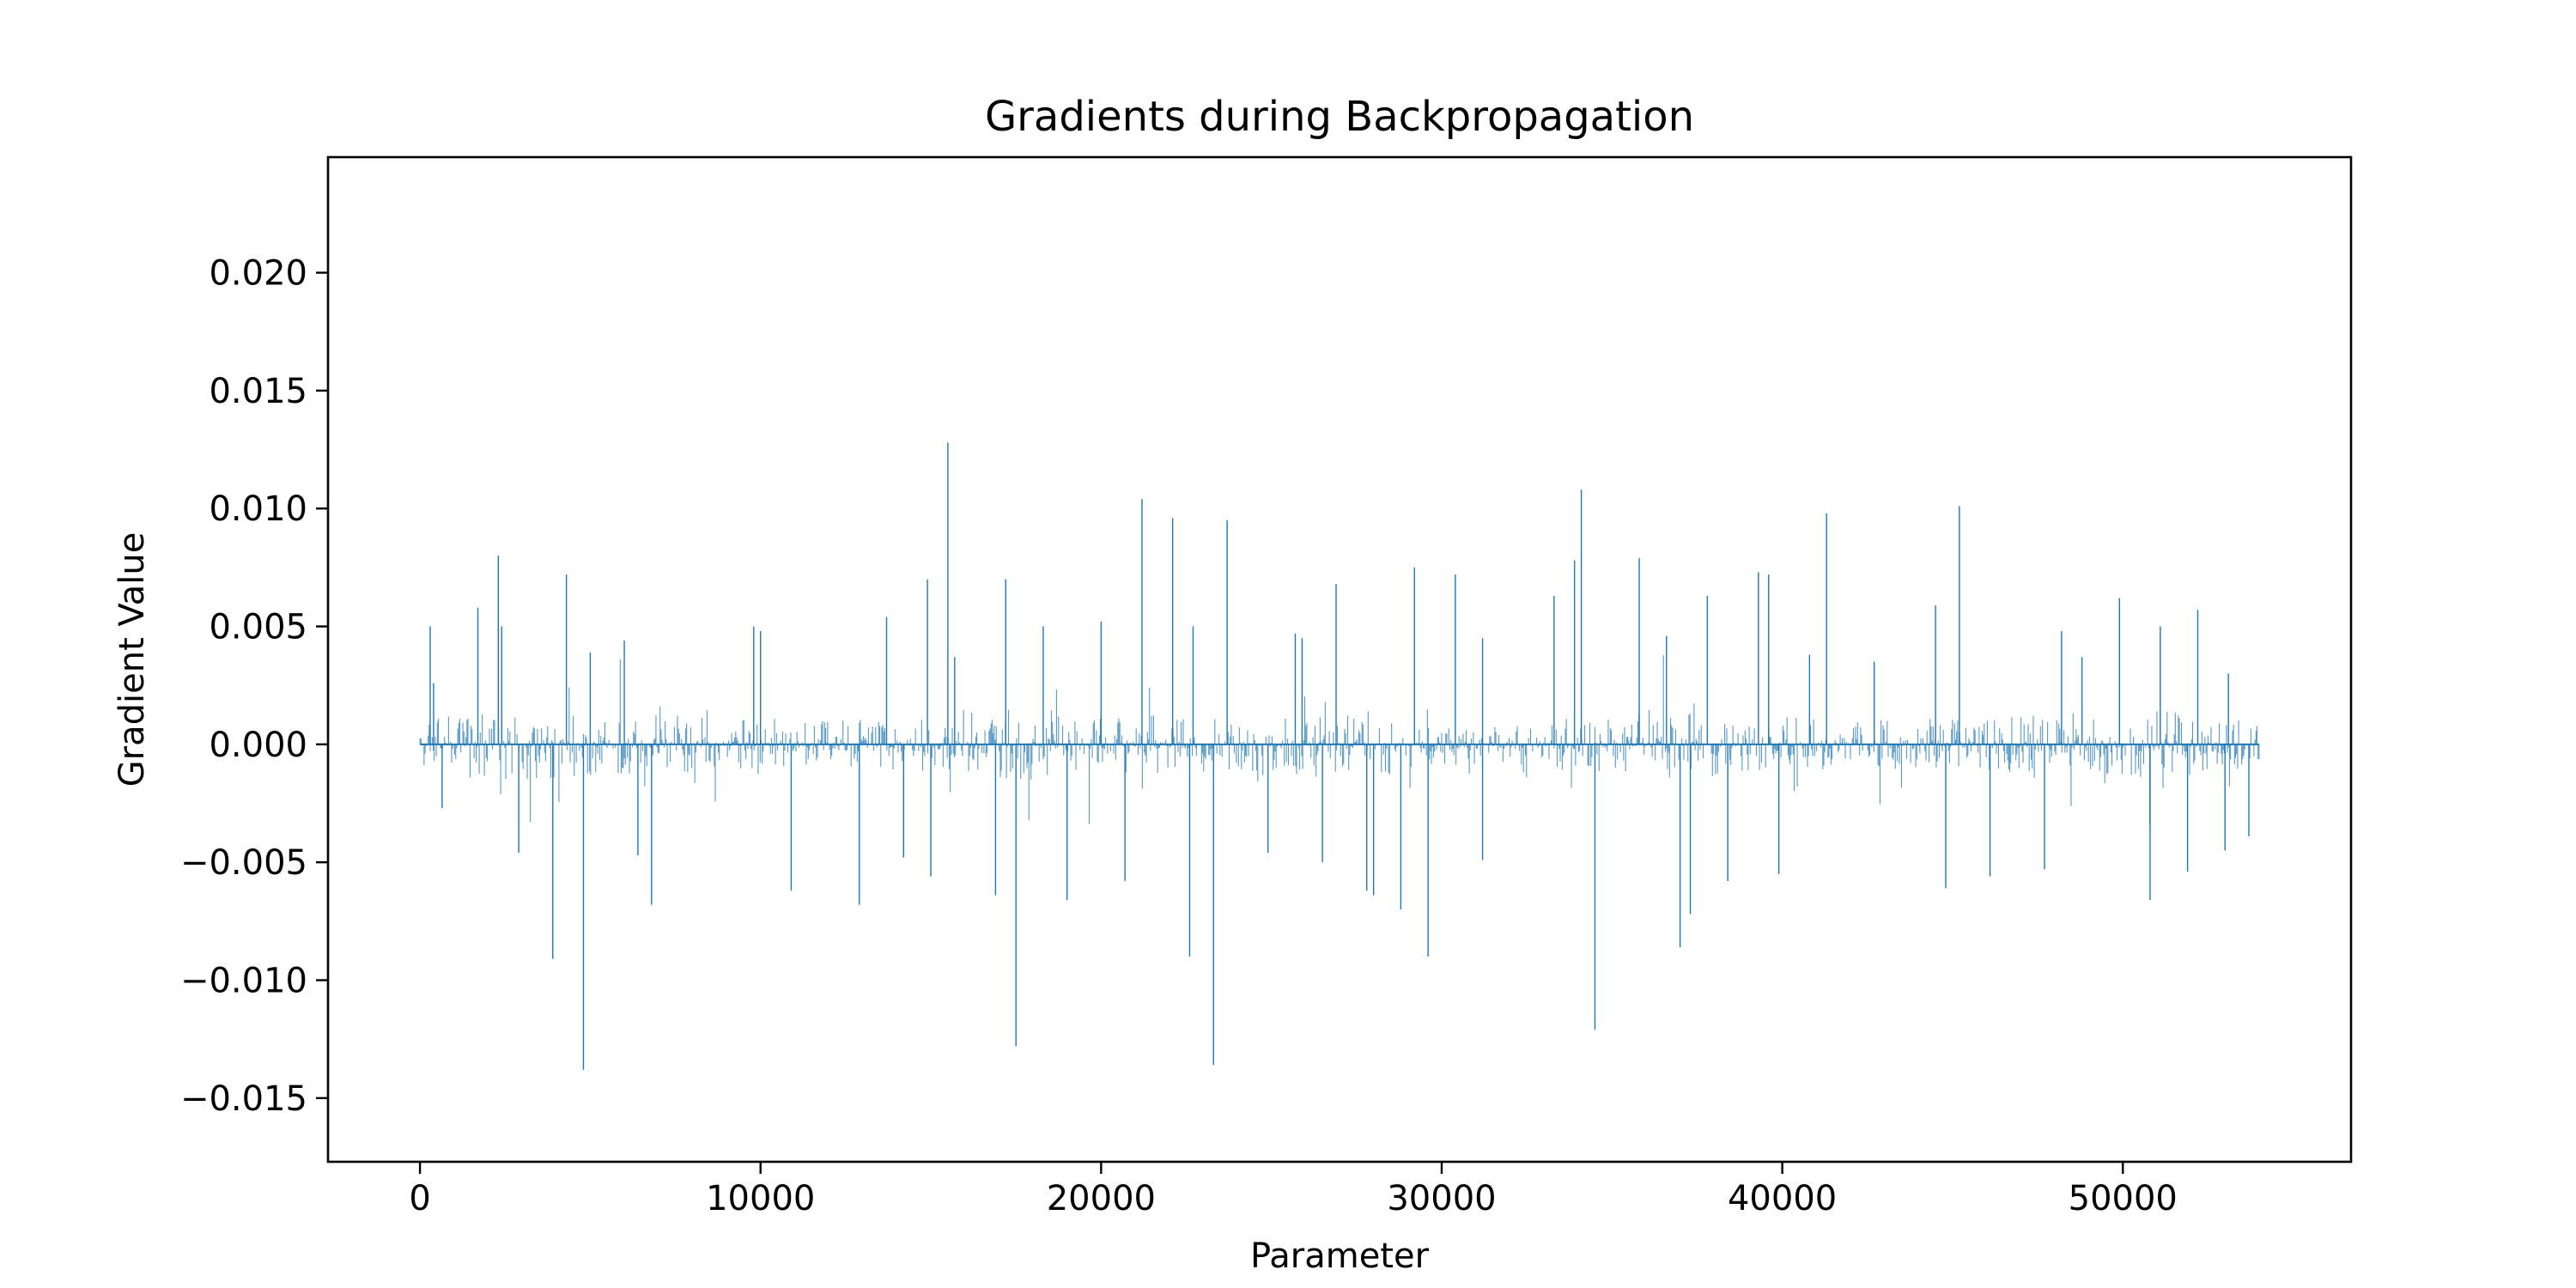 The height and width of the screenshot is (1288, 2576). Describe the element at coordinates (1339, 117) in the screenshot. I see `chart-title: Gradients during Backpropagation` at that location.